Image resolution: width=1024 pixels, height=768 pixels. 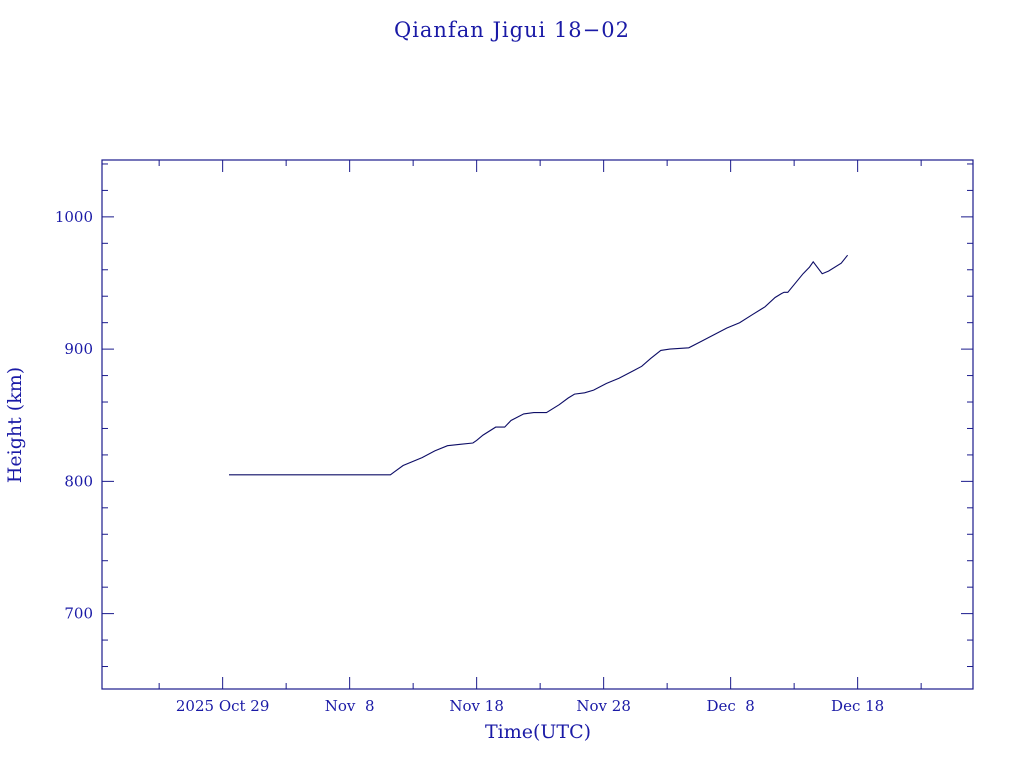 What do you see at coordinates (730, 706) in the screenshot?
I see `x-tick-label: Dec 8` at bounding box center [730, 706].